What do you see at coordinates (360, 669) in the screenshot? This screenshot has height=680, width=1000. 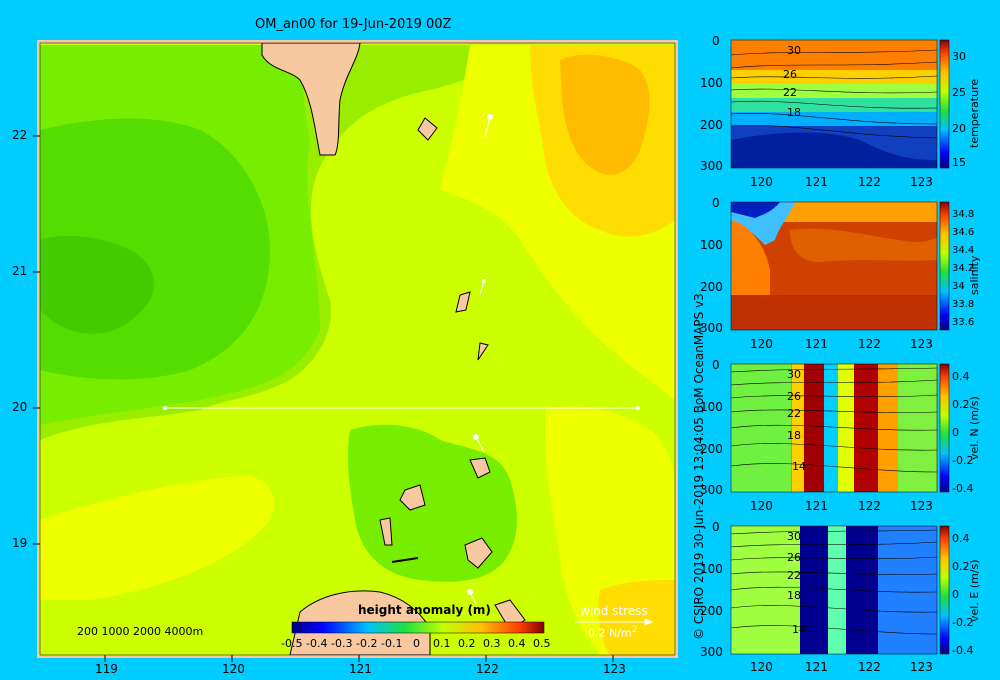 I see `map-x-tick: 121` at bounding box center [360, 669].